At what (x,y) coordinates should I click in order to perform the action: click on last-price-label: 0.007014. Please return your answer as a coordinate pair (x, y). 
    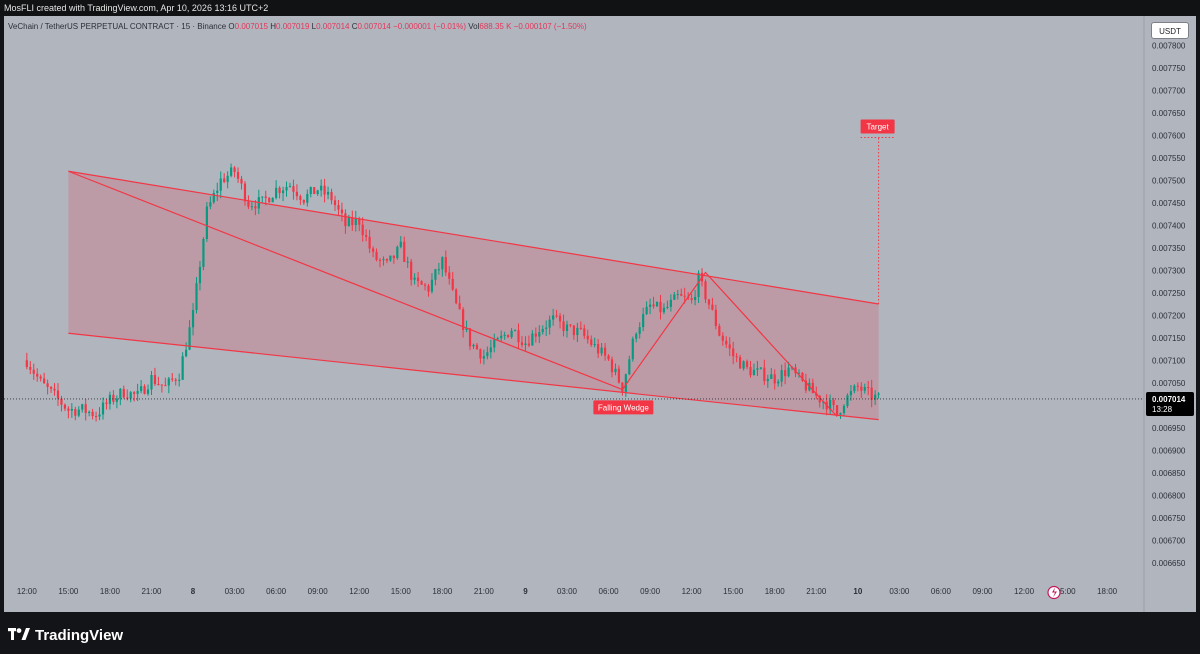
    Looking at the image, I should click on (1169, 399).